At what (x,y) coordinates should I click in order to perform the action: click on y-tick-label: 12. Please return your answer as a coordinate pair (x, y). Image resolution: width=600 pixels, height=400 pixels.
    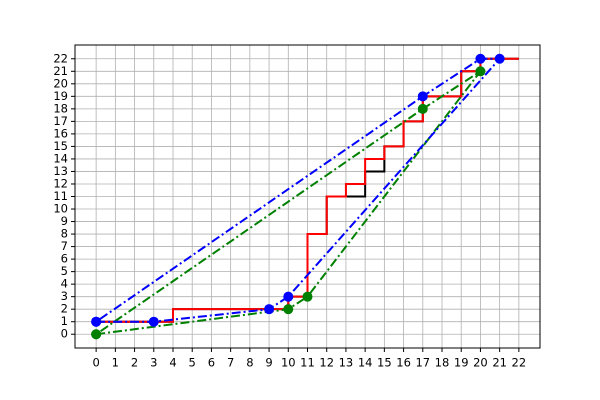
    Looking at the image, I should click on (60, 183).